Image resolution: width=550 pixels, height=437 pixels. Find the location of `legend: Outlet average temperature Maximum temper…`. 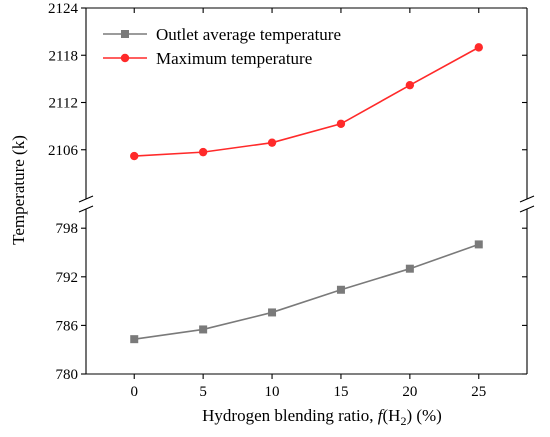

legend: Outlet average temperature Maximum temper… is located at coordinates (222, 46).